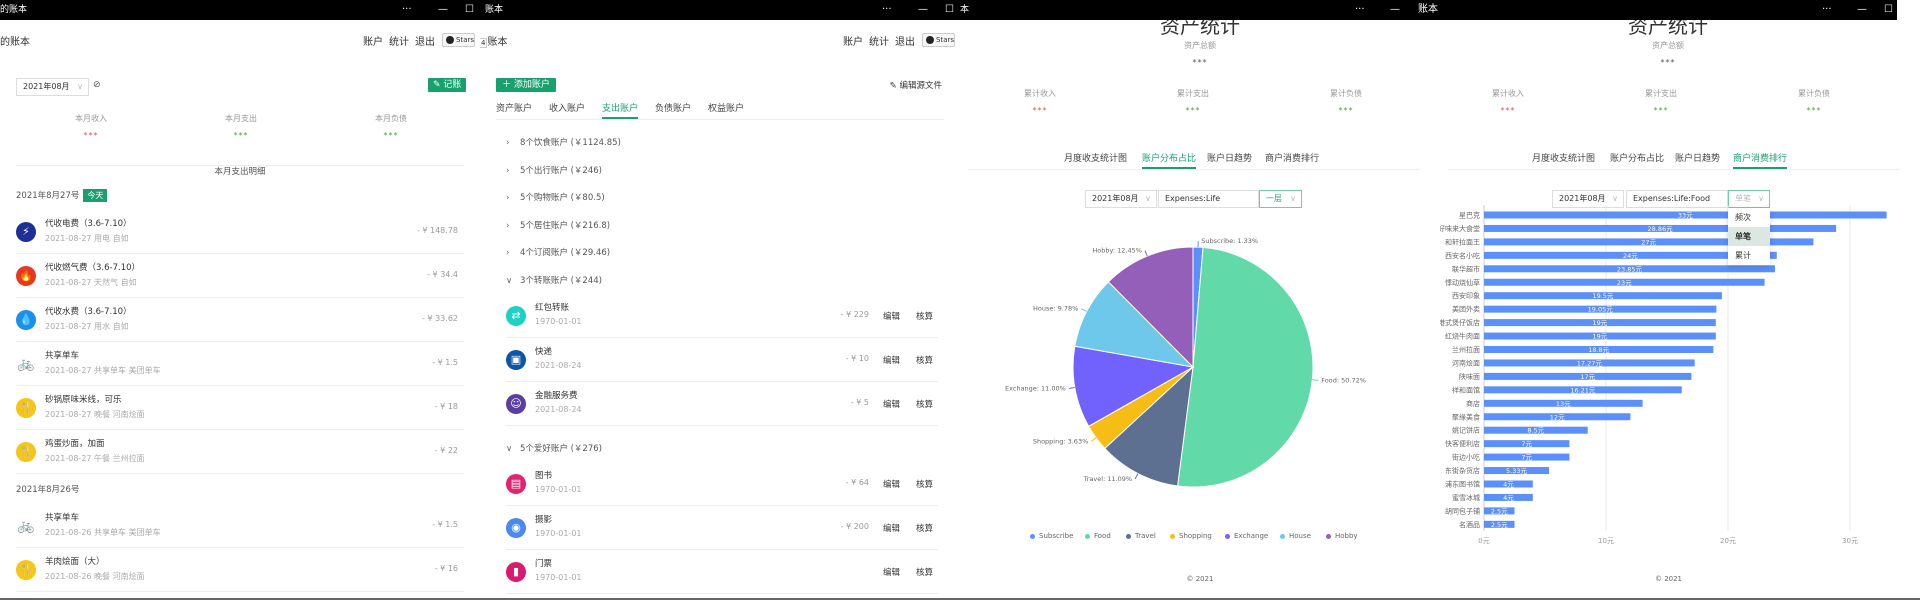  I want to click on account-group: › 5个出行账户 (￥246), so click(554, 170).